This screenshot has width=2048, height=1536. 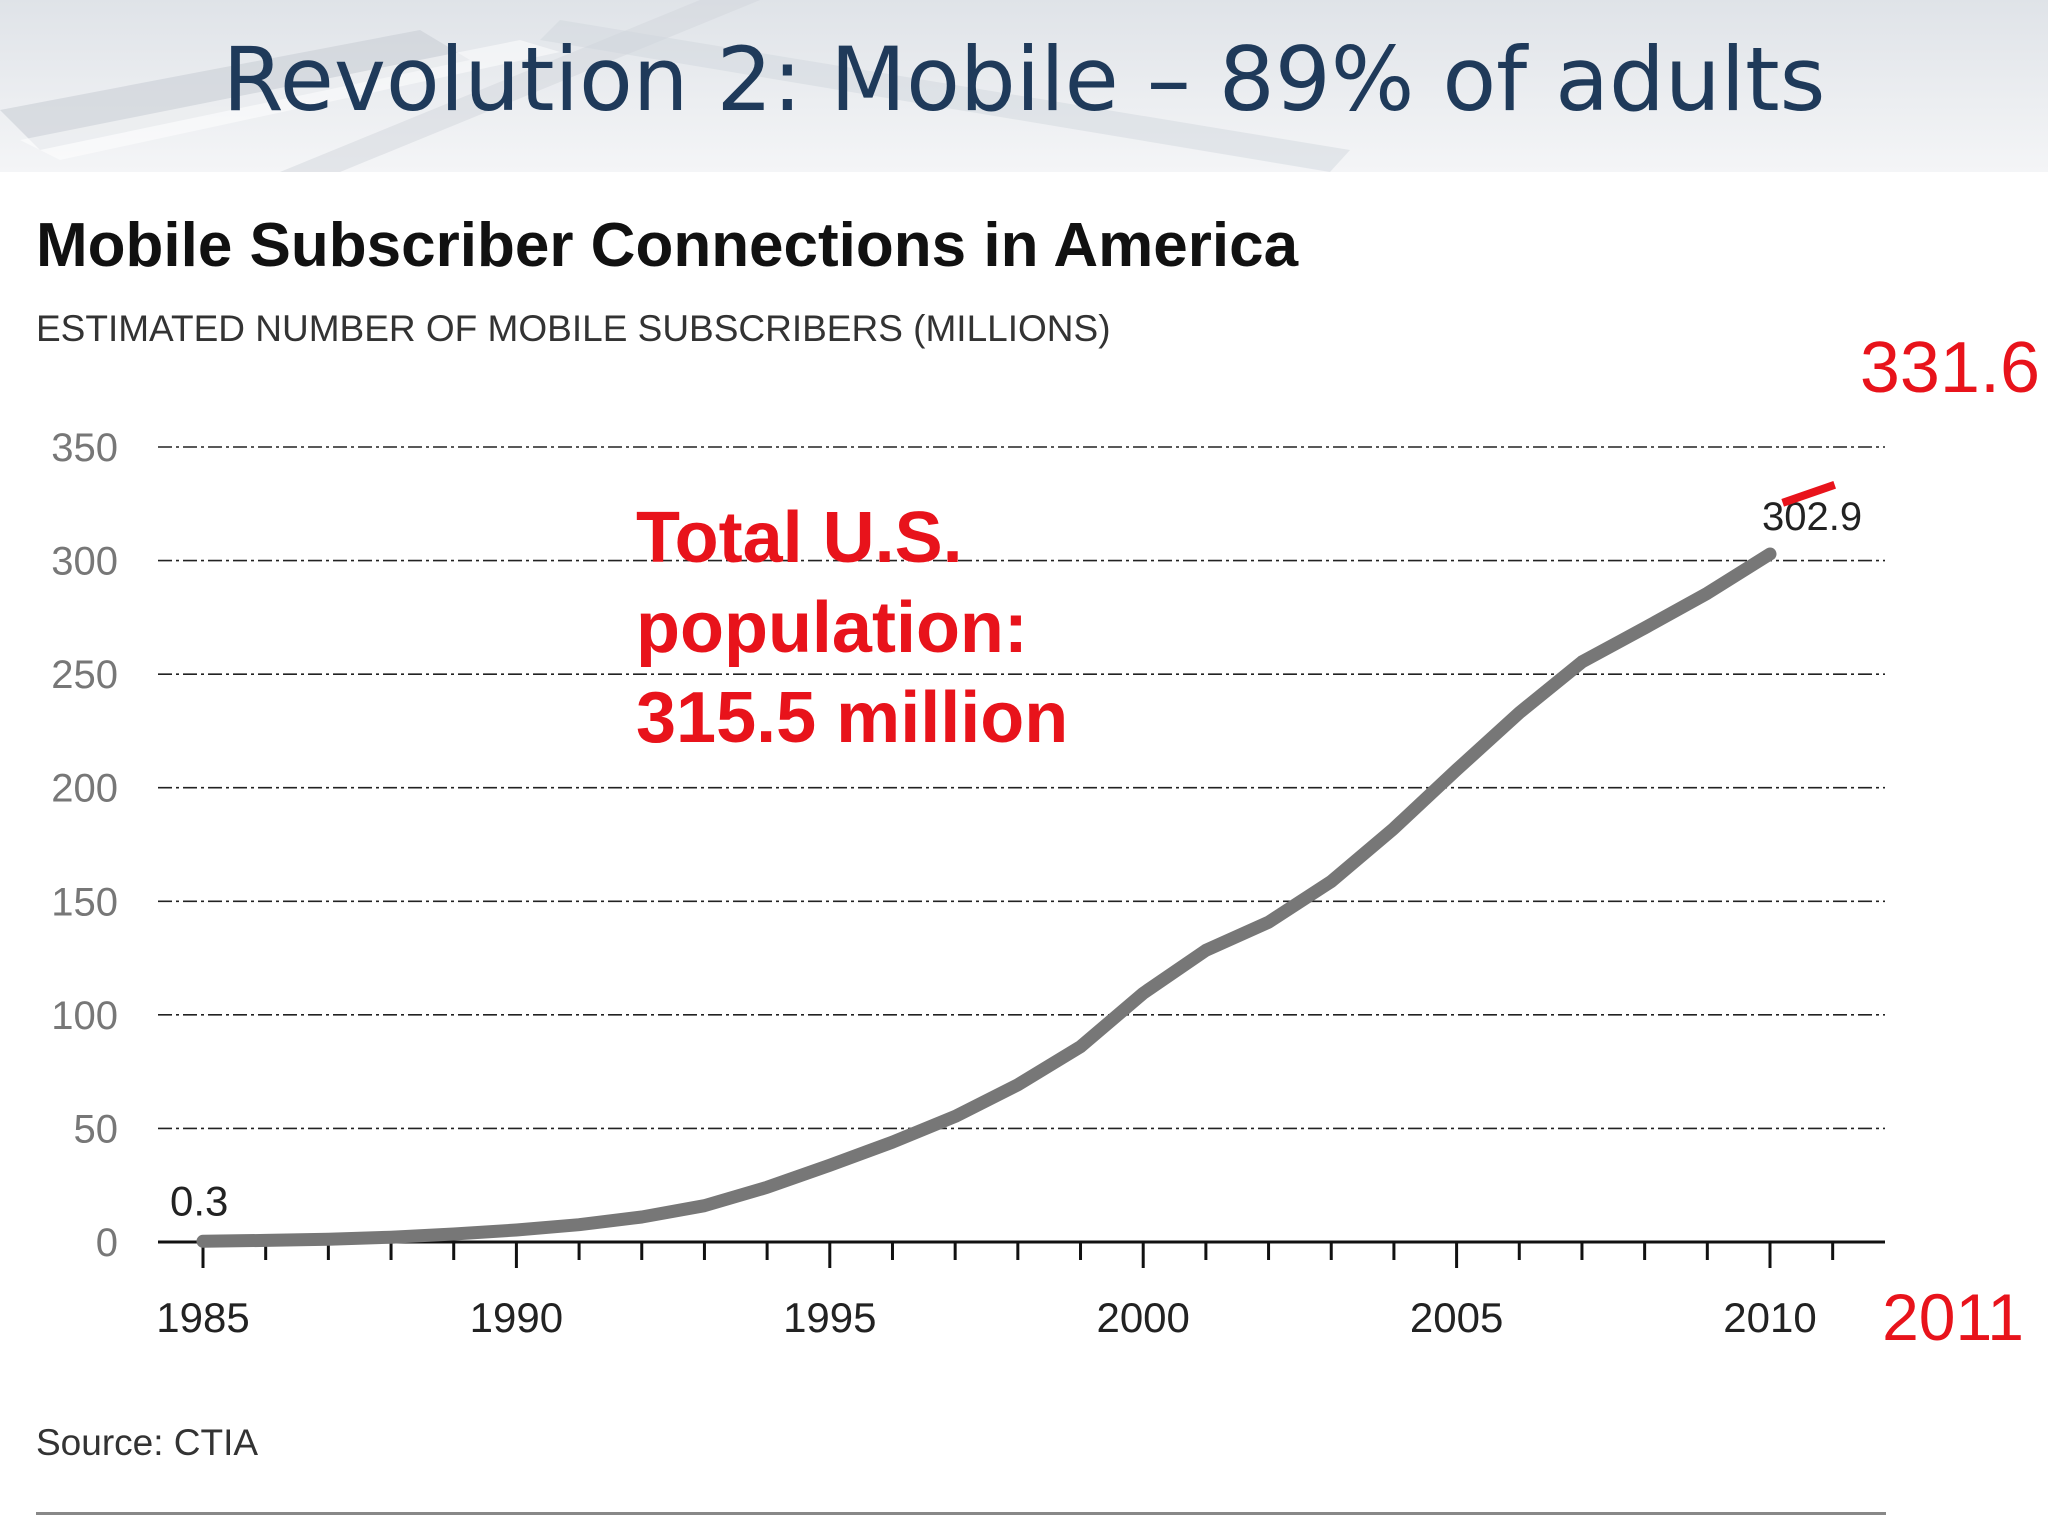 What do you see at coordinates (1950, 368) in the screenshot?
I see `extension-value-label: 331.6` at bounding box center [1950, 368].